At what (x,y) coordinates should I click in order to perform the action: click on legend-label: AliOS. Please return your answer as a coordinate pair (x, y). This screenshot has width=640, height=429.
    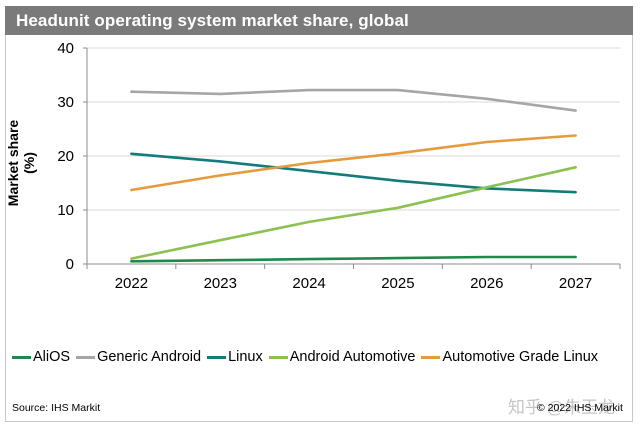
    Looking at the image, I should click on (52, 357).